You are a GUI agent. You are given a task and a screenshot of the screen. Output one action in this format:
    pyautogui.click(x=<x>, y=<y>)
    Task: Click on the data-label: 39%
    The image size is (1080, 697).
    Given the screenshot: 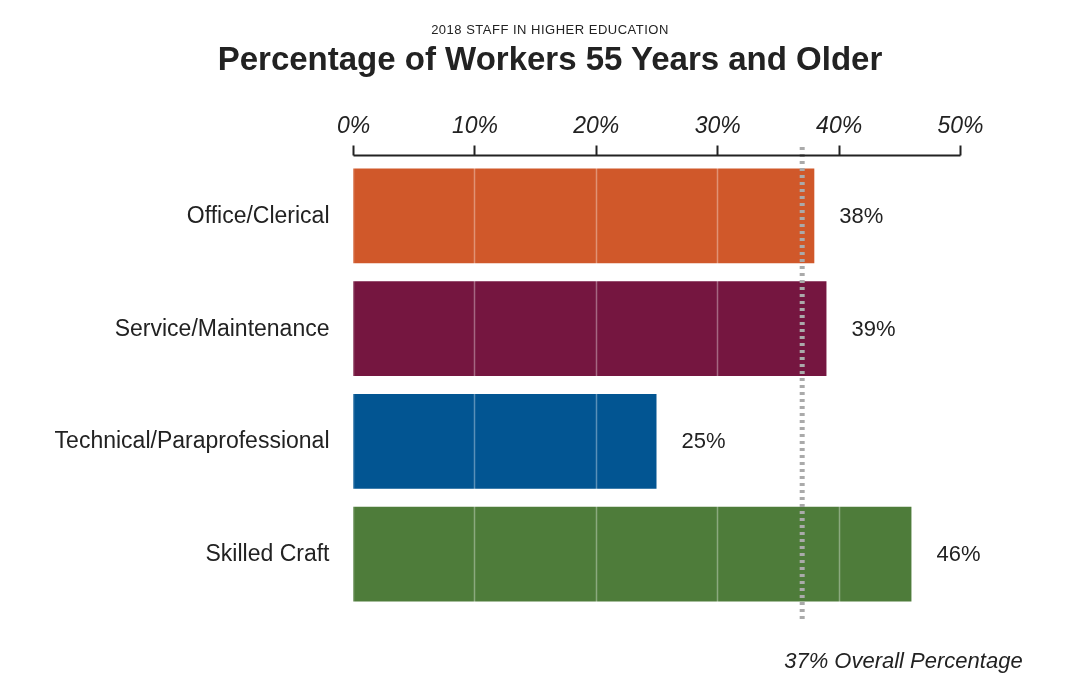 What is the action you would take?
    pyautogui.click(x=873, y=328)
    